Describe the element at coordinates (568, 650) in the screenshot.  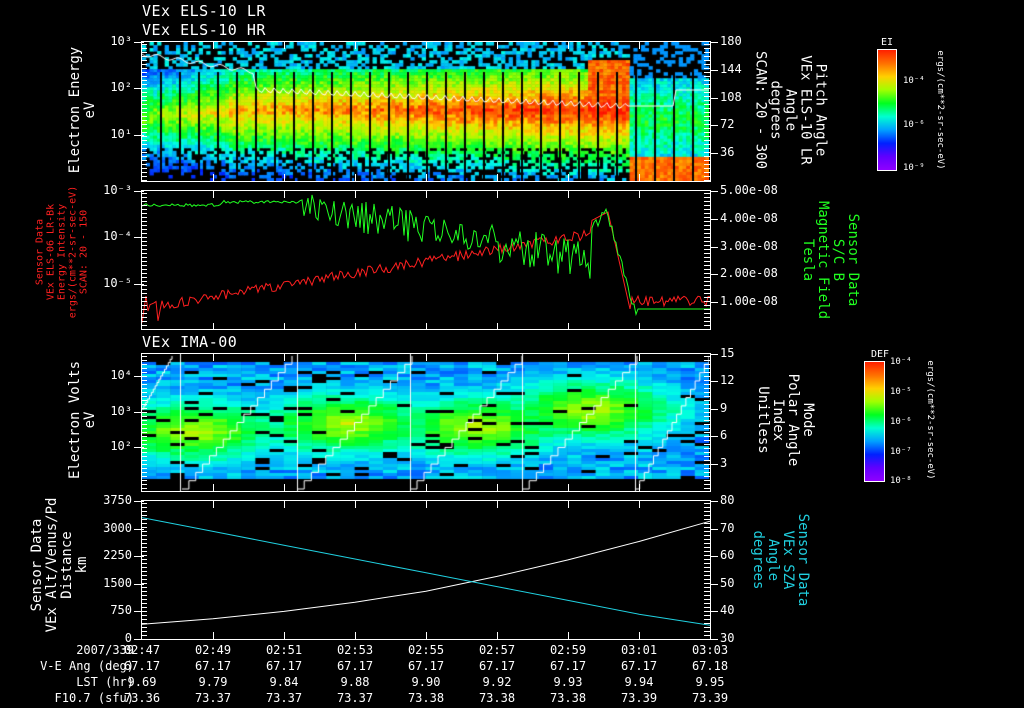
I see `footer-cell-times: 02:59` at that location.